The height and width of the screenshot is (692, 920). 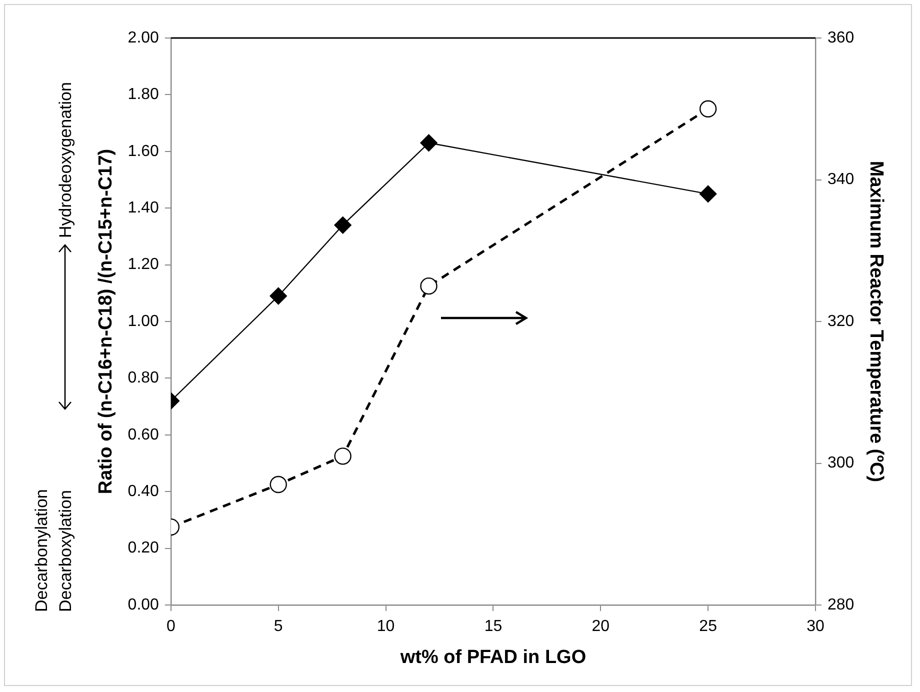 I want to click on x-axis-title: wt% of PFAD in LGO, so click(x=492, y=657).